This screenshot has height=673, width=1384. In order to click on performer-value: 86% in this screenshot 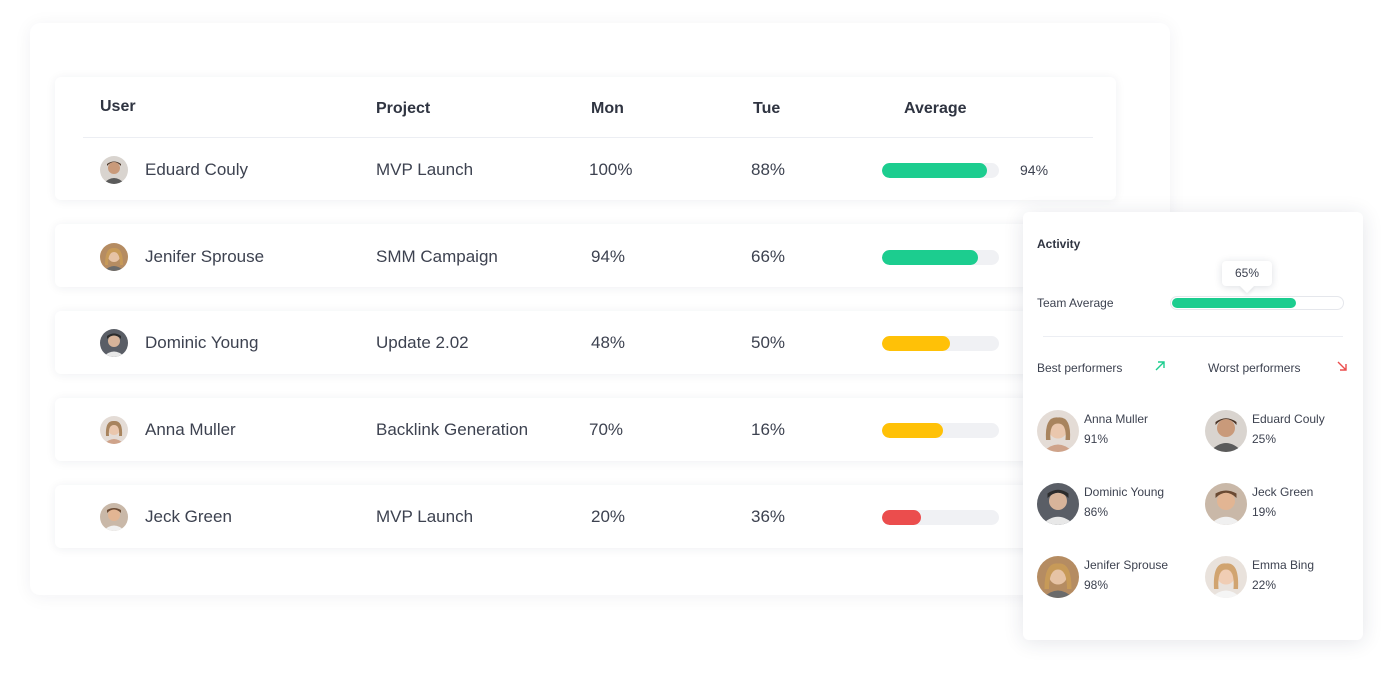, I will do `click(1096, 512)`.